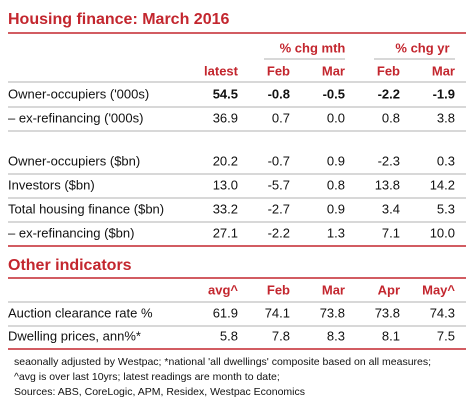  Describe the element at coordinates (279, 184) in the screenshot. I see `cell: -5.7` at that location.